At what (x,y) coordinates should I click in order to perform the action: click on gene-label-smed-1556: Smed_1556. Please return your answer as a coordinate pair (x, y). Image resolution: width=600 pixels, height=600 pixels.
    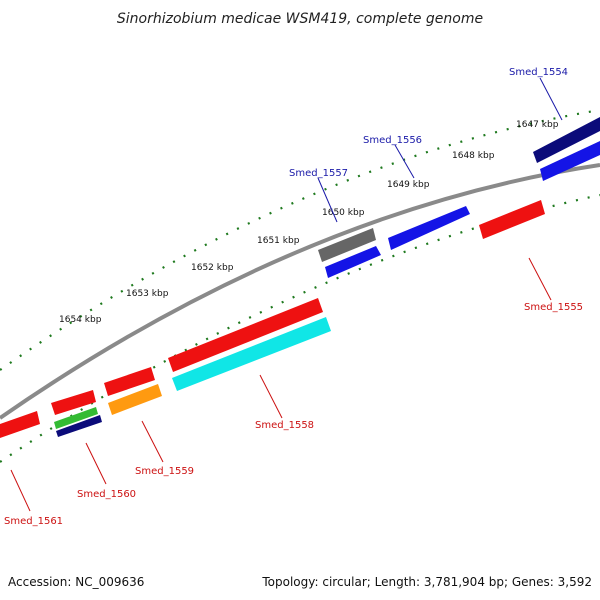
    Looking at the image, I should click on (392, 140).